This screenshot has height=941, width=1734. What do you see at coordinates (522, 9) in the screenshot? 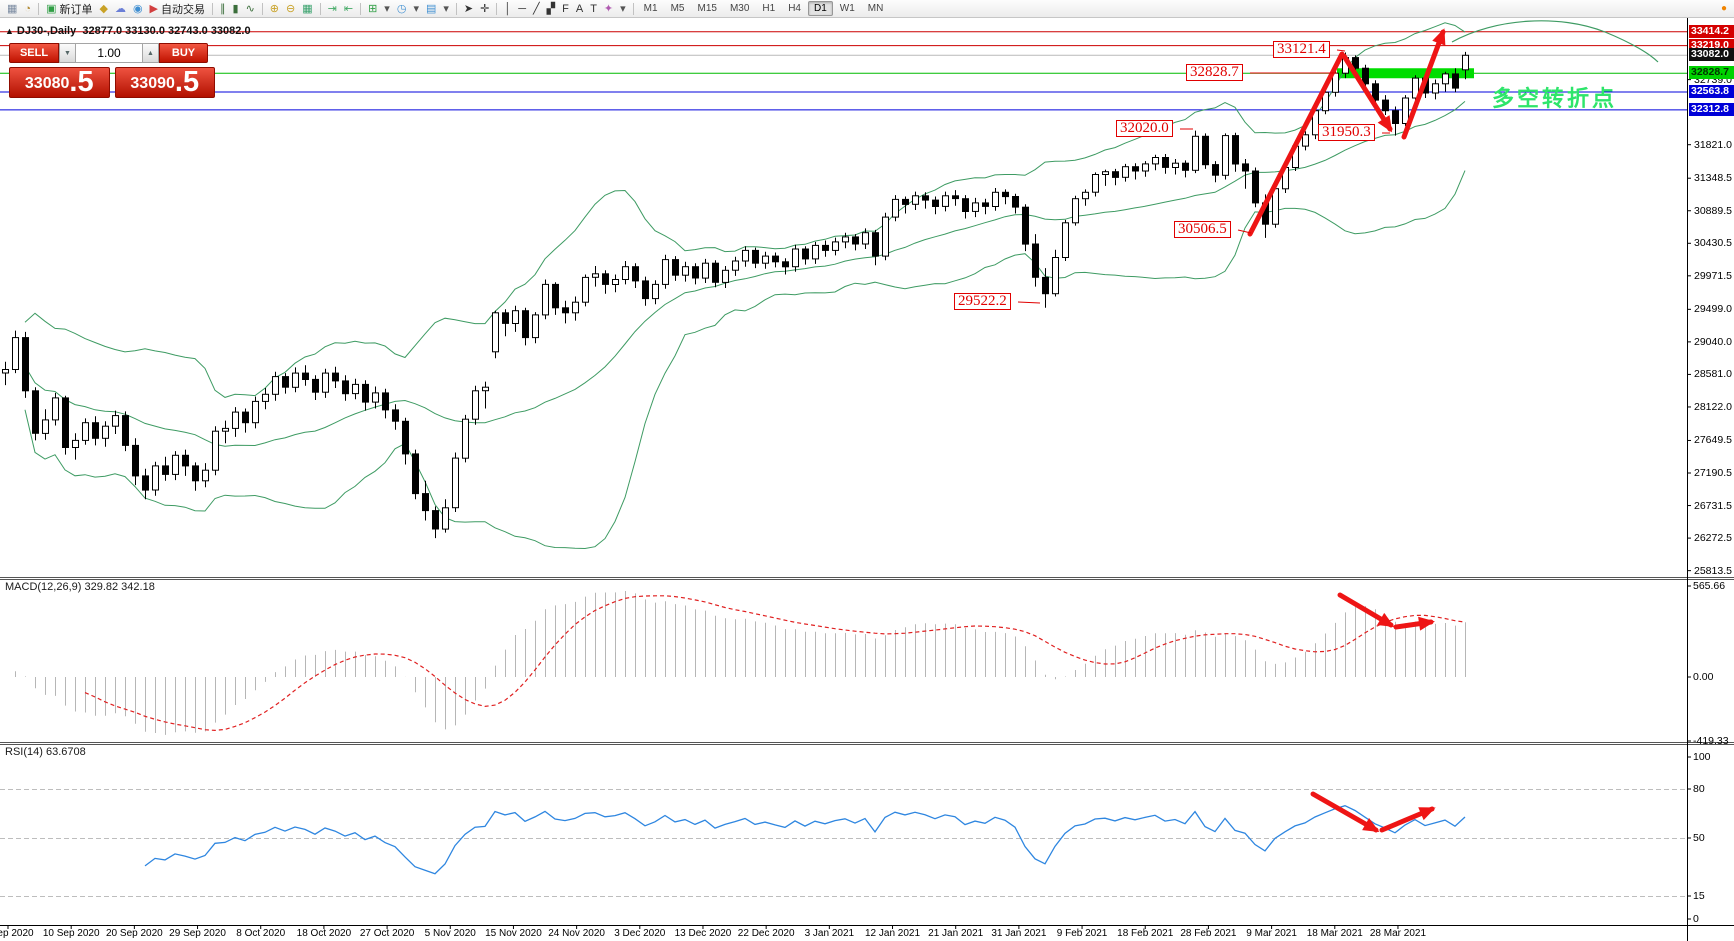
I see `horizontal-line-icon: ─` at bounding box center [522, 9].